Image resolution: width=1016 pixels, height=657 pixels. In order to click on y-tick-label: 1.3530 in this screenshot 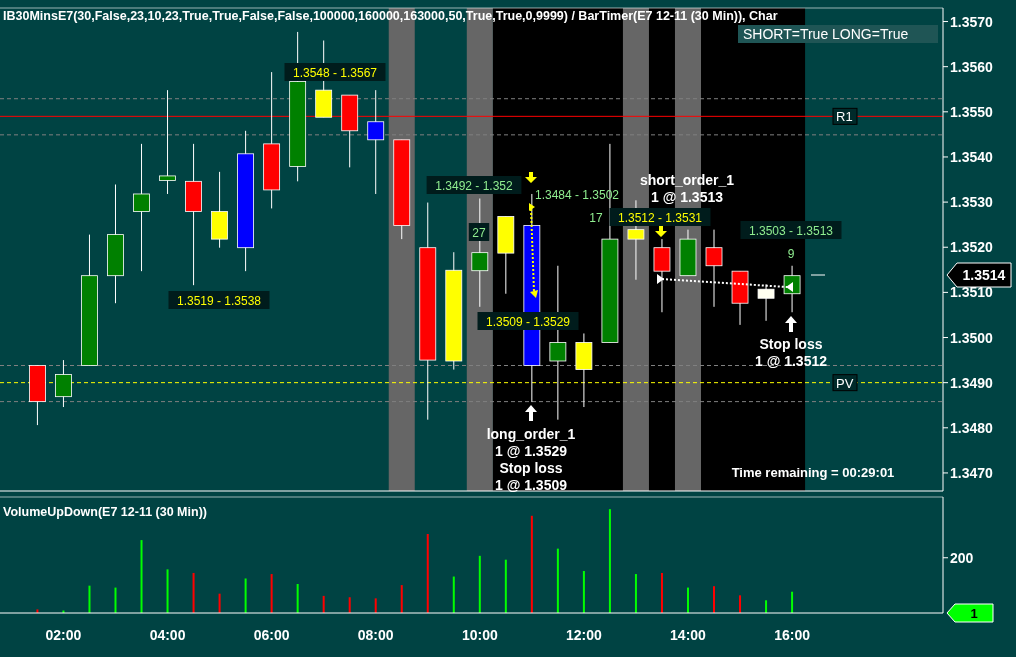, I will do `click(972, 202)`.